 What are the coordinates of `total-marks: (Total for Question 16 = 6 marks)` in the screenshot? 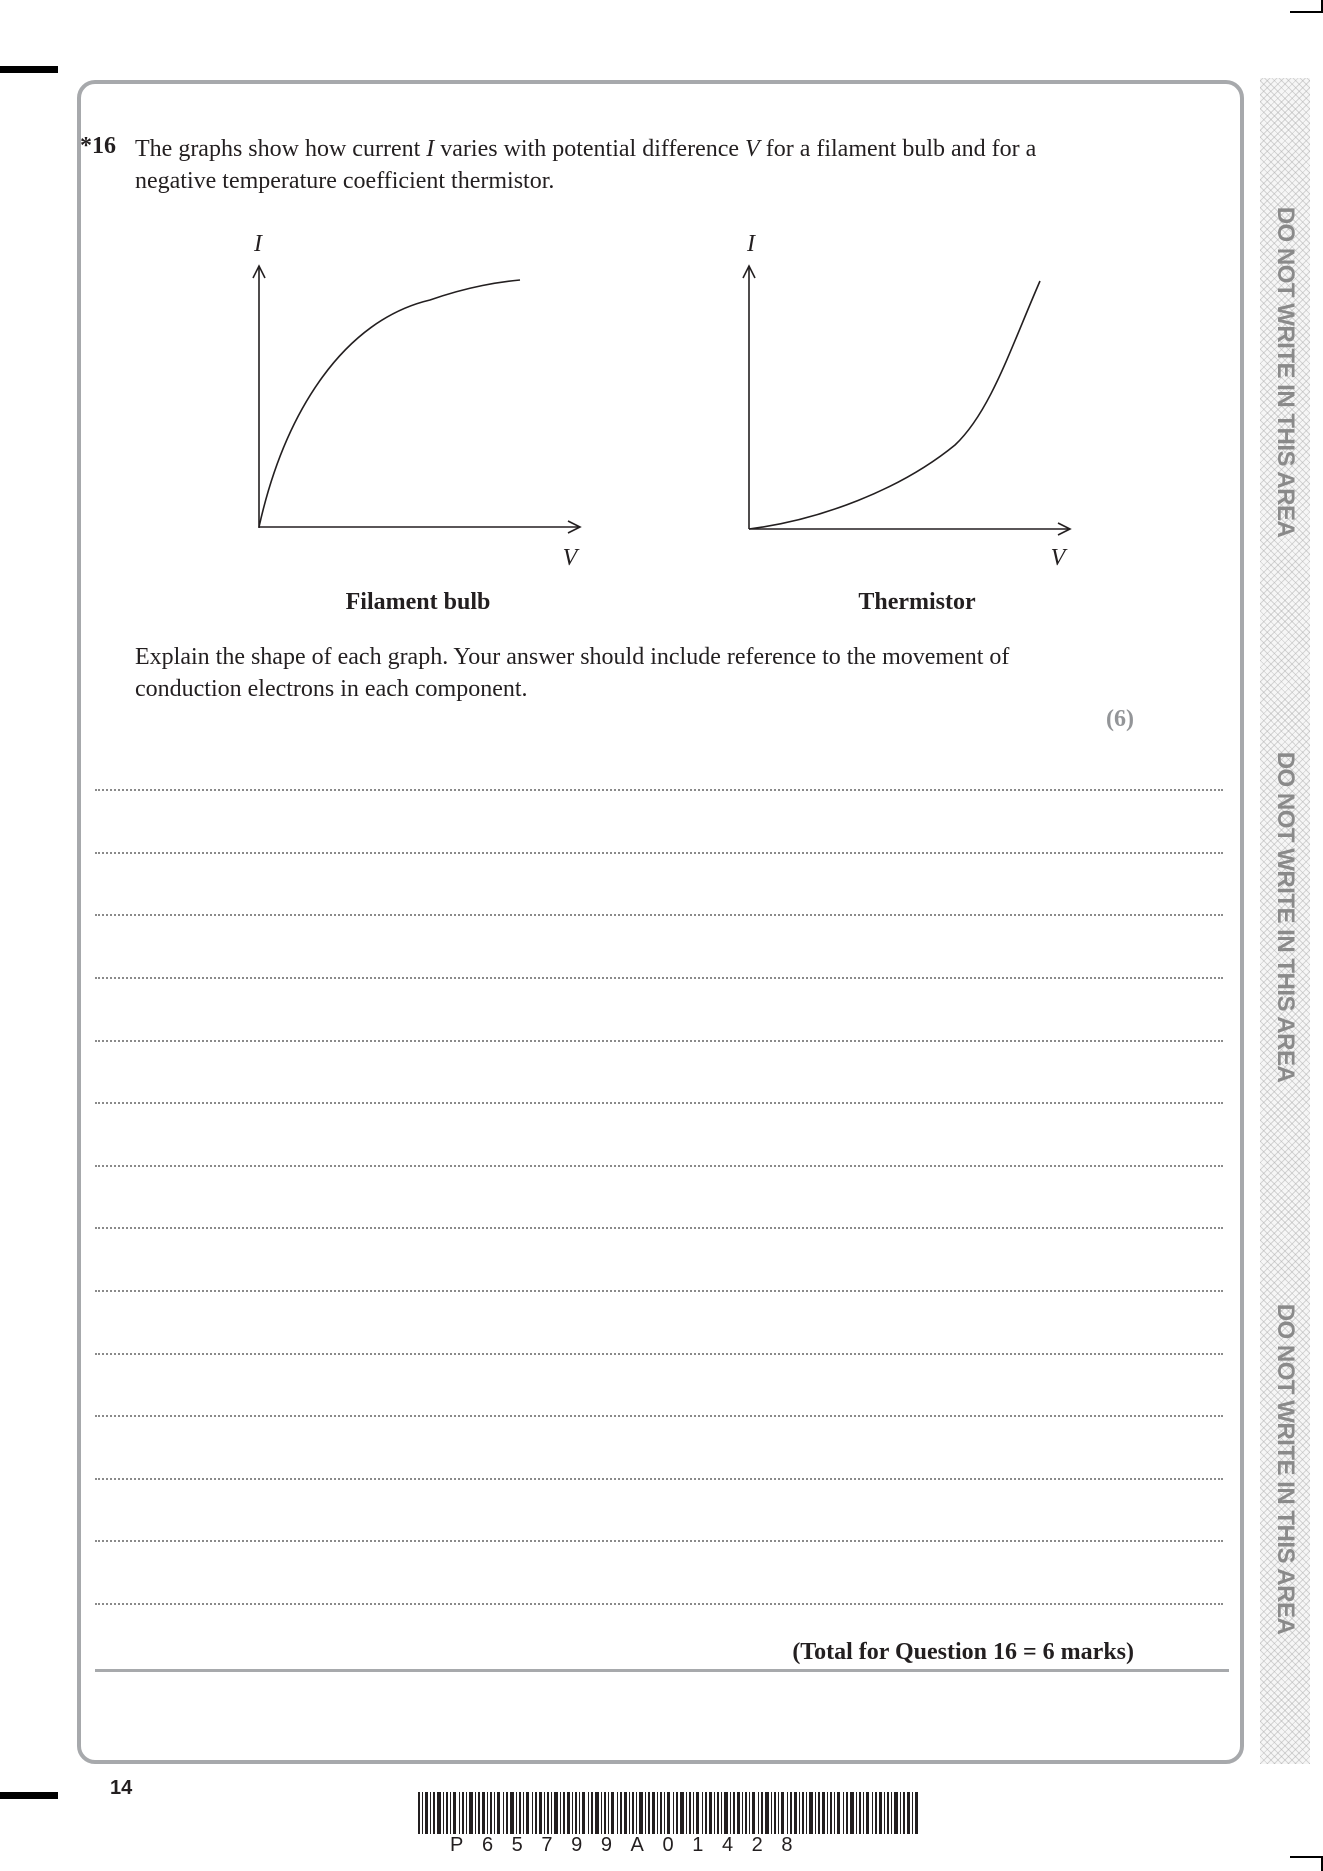 It's located at (963, 1652).